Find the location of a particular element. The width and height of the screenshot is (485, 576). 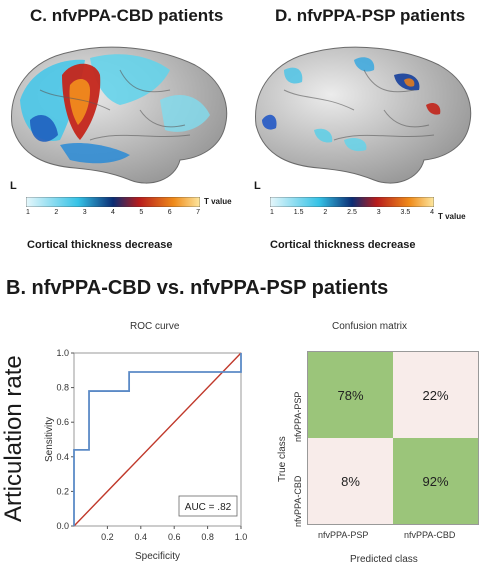

colorbar-d-tick: 1.5 is located at coordinates (298, 212).